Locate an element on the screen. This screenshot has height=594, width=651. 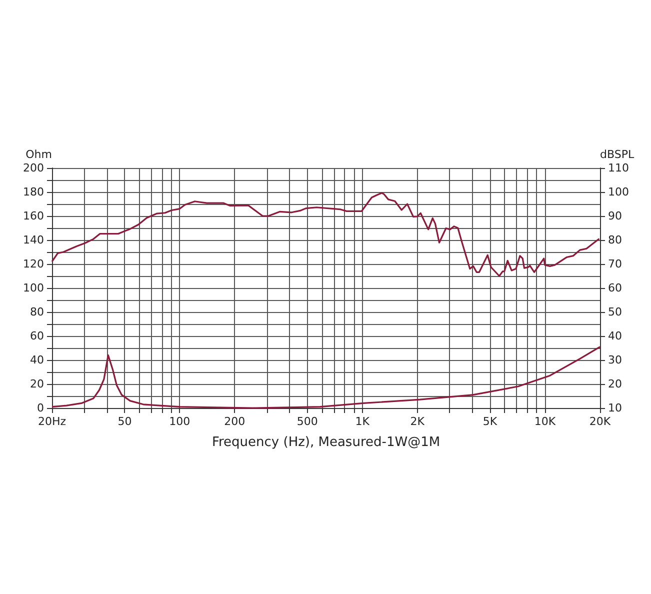
y2-tick-label: 100 is located at coordinates (618, 192).